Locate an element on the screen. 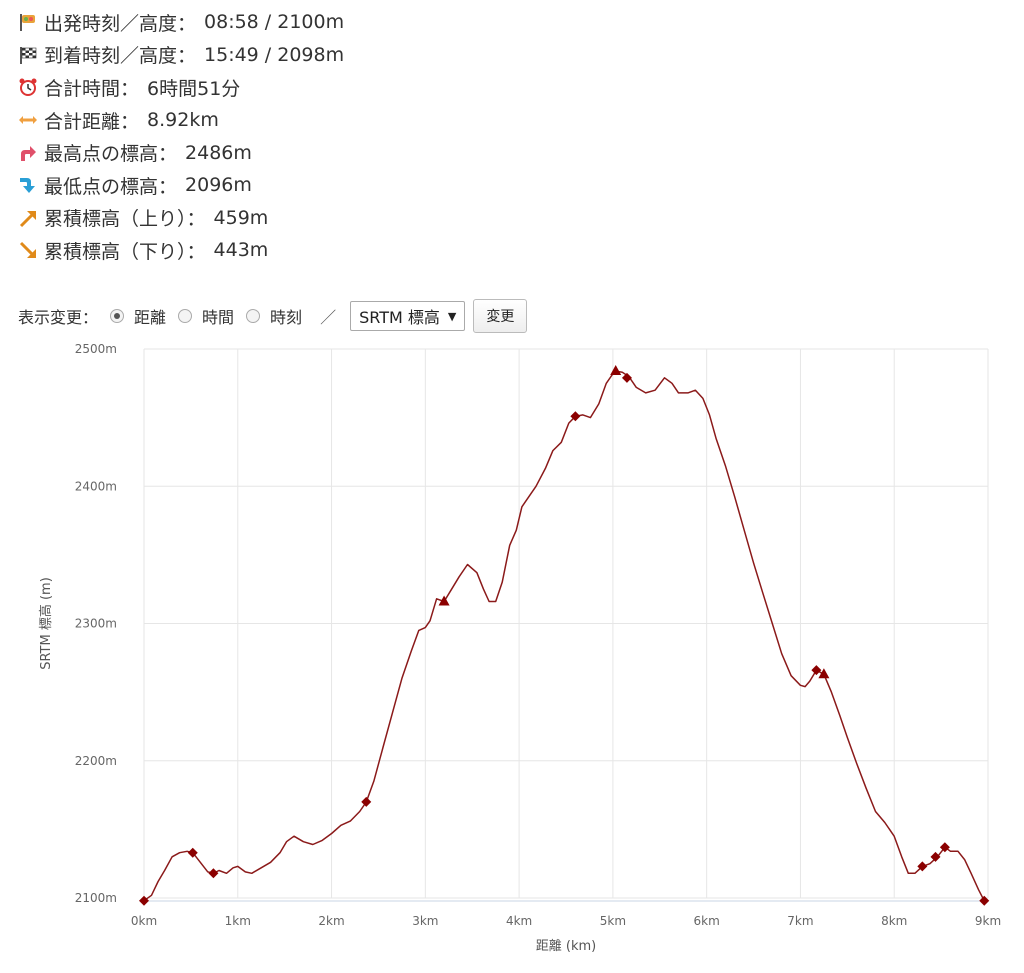  x-tick-label: 4km is located at coordinates (519, 921).